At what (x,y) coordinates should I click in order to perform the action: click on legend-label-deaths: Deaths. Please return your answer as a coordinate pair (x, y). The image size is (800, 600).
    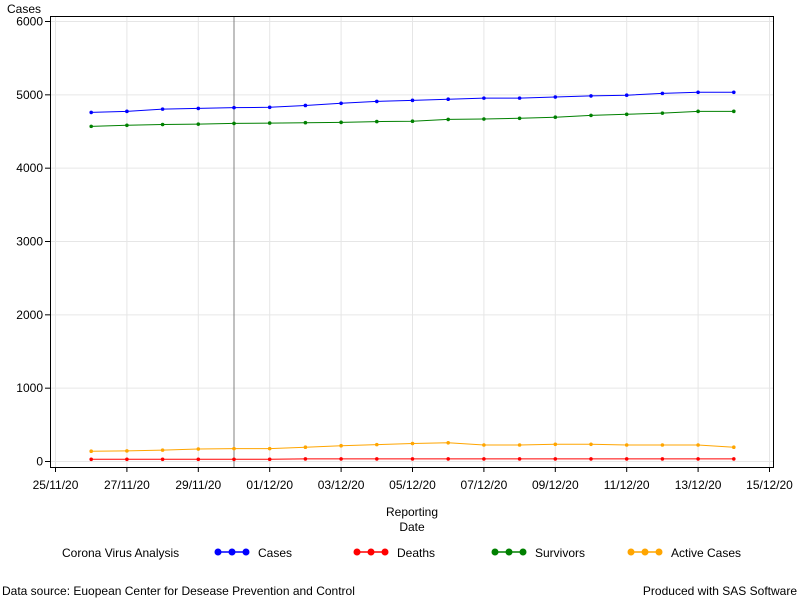
    Looking at the image, I should click on (416, 553).